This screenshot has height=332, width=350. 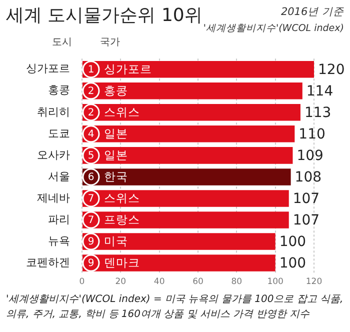 What do you see at coordinates (273, 28) in the screenshot?
I see `x-axis-title: '세계생활비지수'(WCOL index)` at bounding box center [273, 28].